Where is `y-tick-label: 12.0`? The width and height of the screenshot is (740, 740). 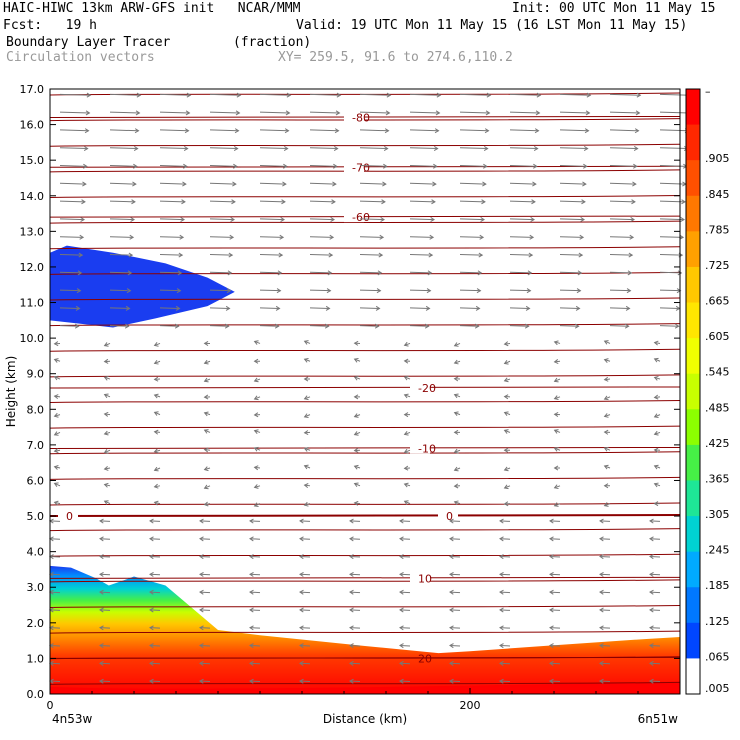
y-tick-label: 12.0 is located at coordinates (32, 267).